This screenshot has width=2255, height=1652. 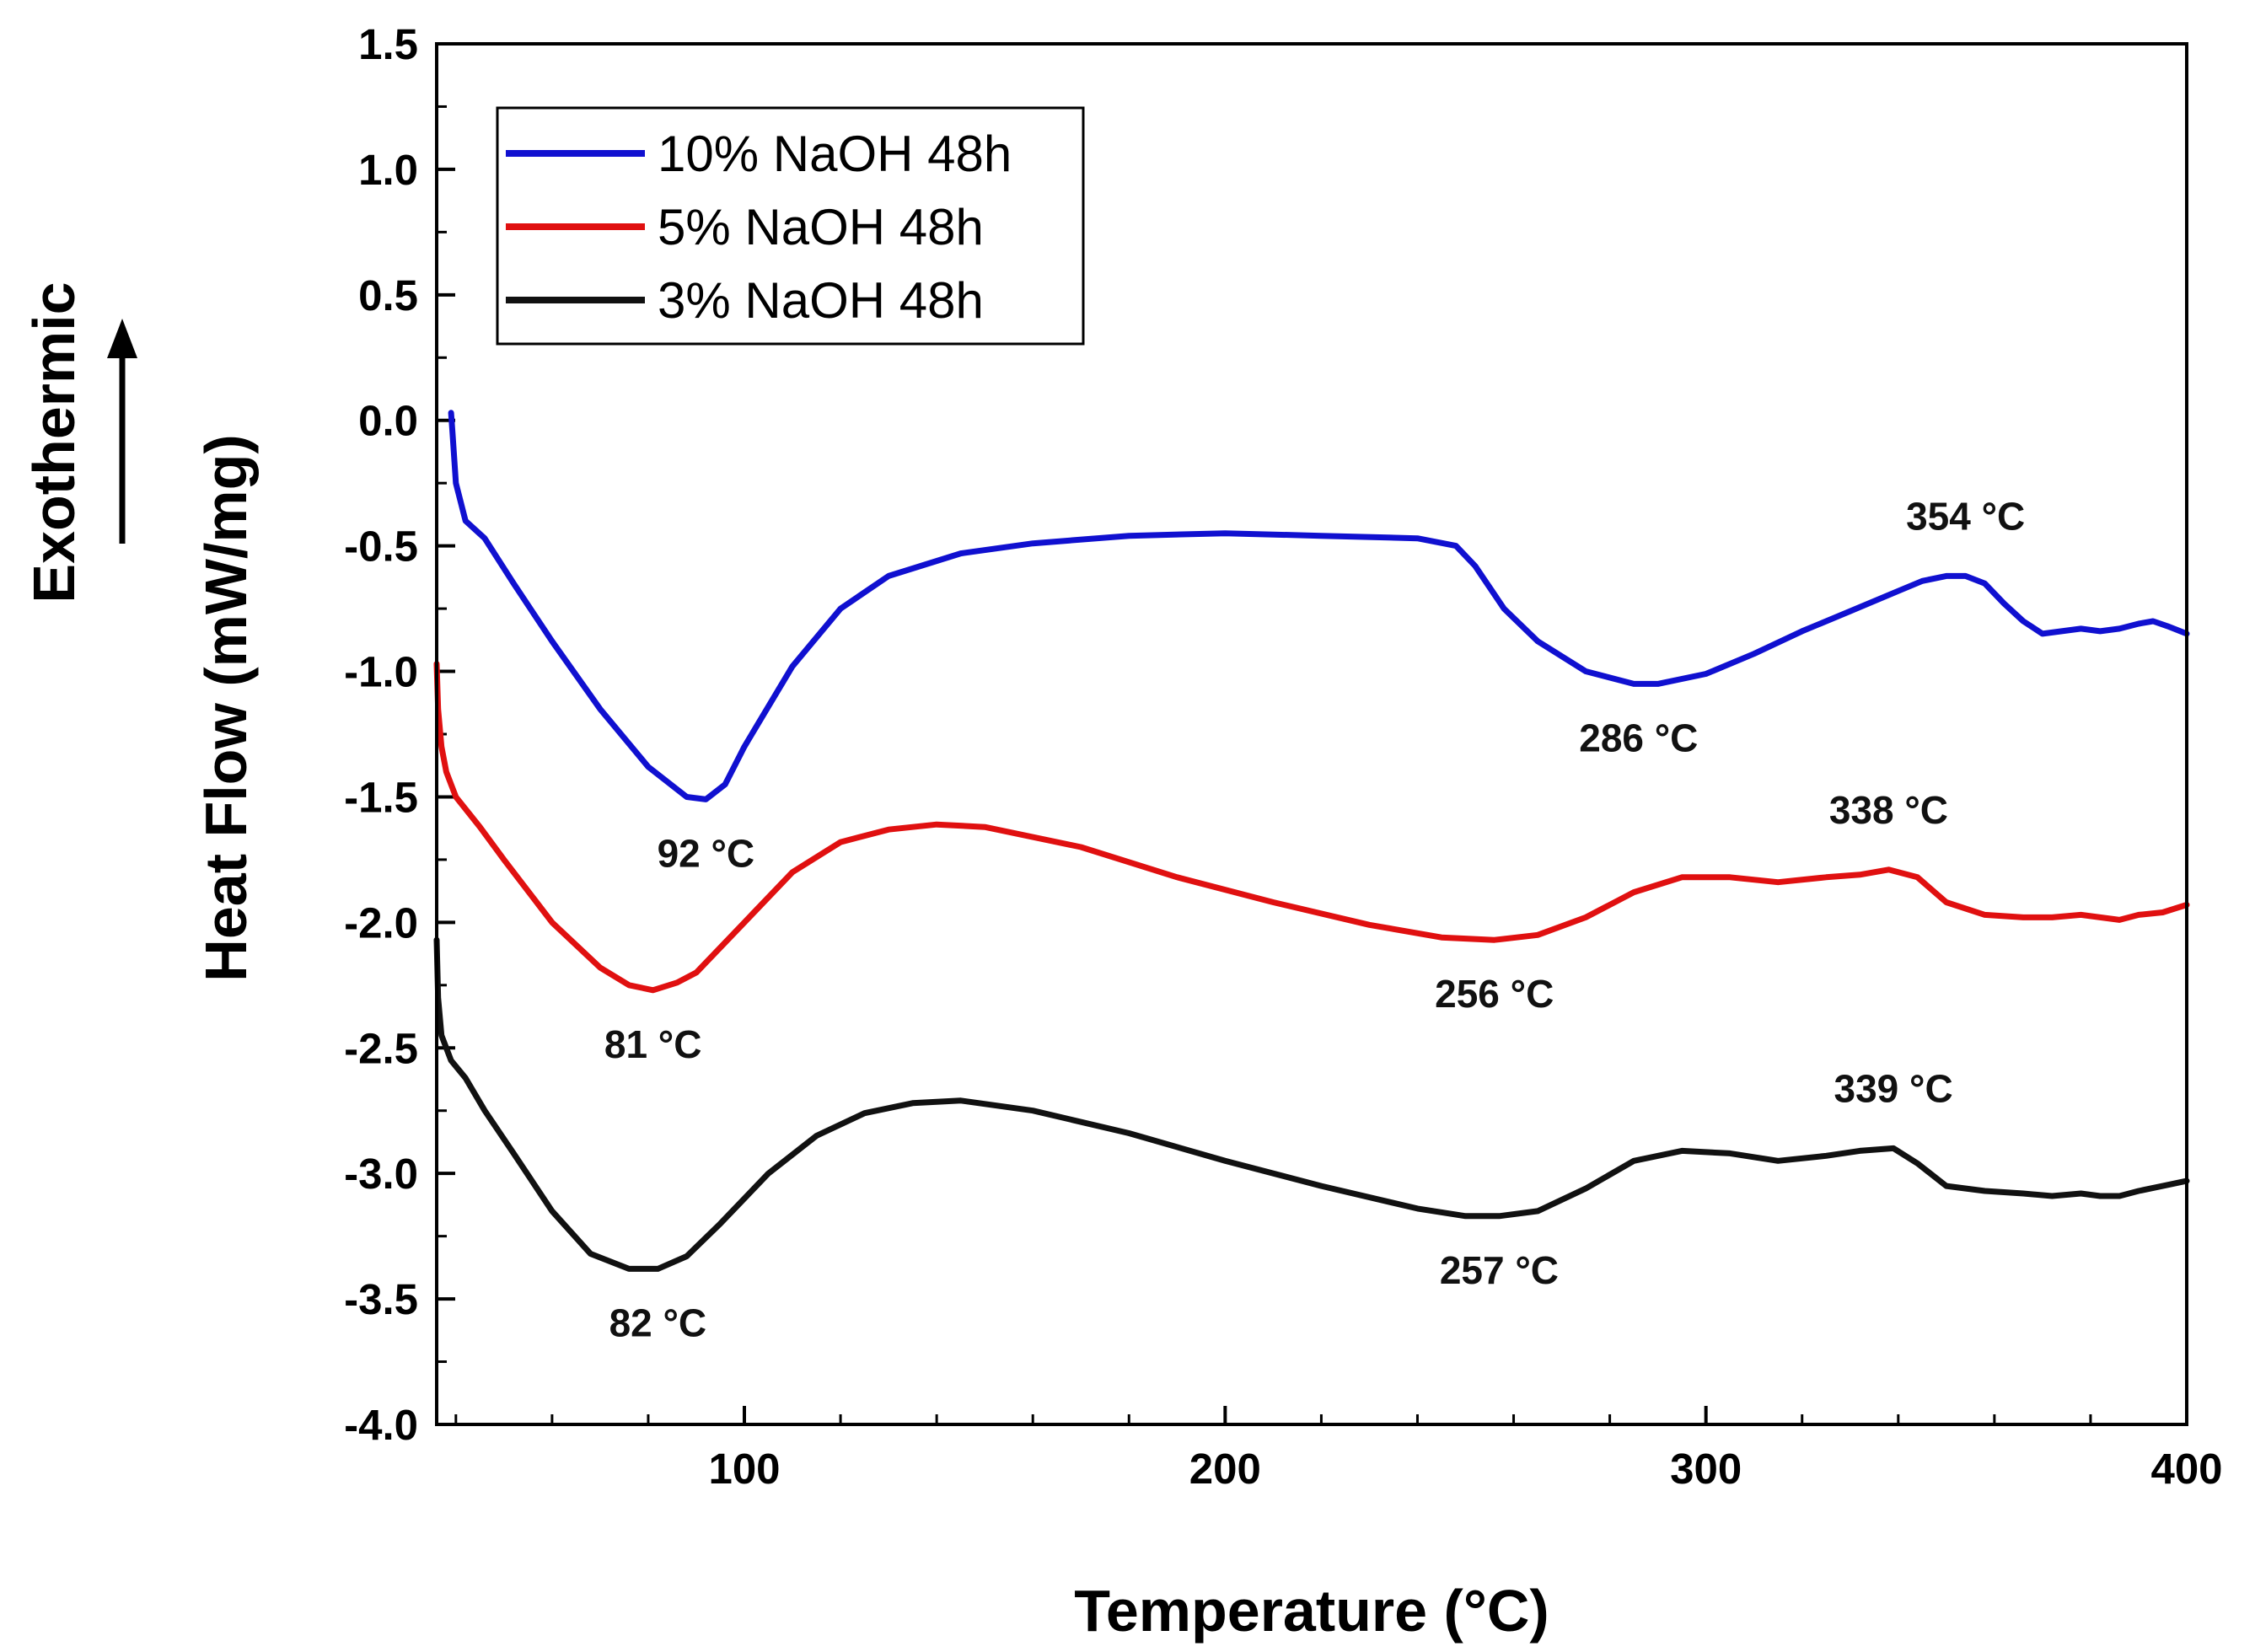 What do you see at coordinates (1495, 994) in the screenshot?
I see `peak-label: 256 °C` at bounding box center [1495, 994].